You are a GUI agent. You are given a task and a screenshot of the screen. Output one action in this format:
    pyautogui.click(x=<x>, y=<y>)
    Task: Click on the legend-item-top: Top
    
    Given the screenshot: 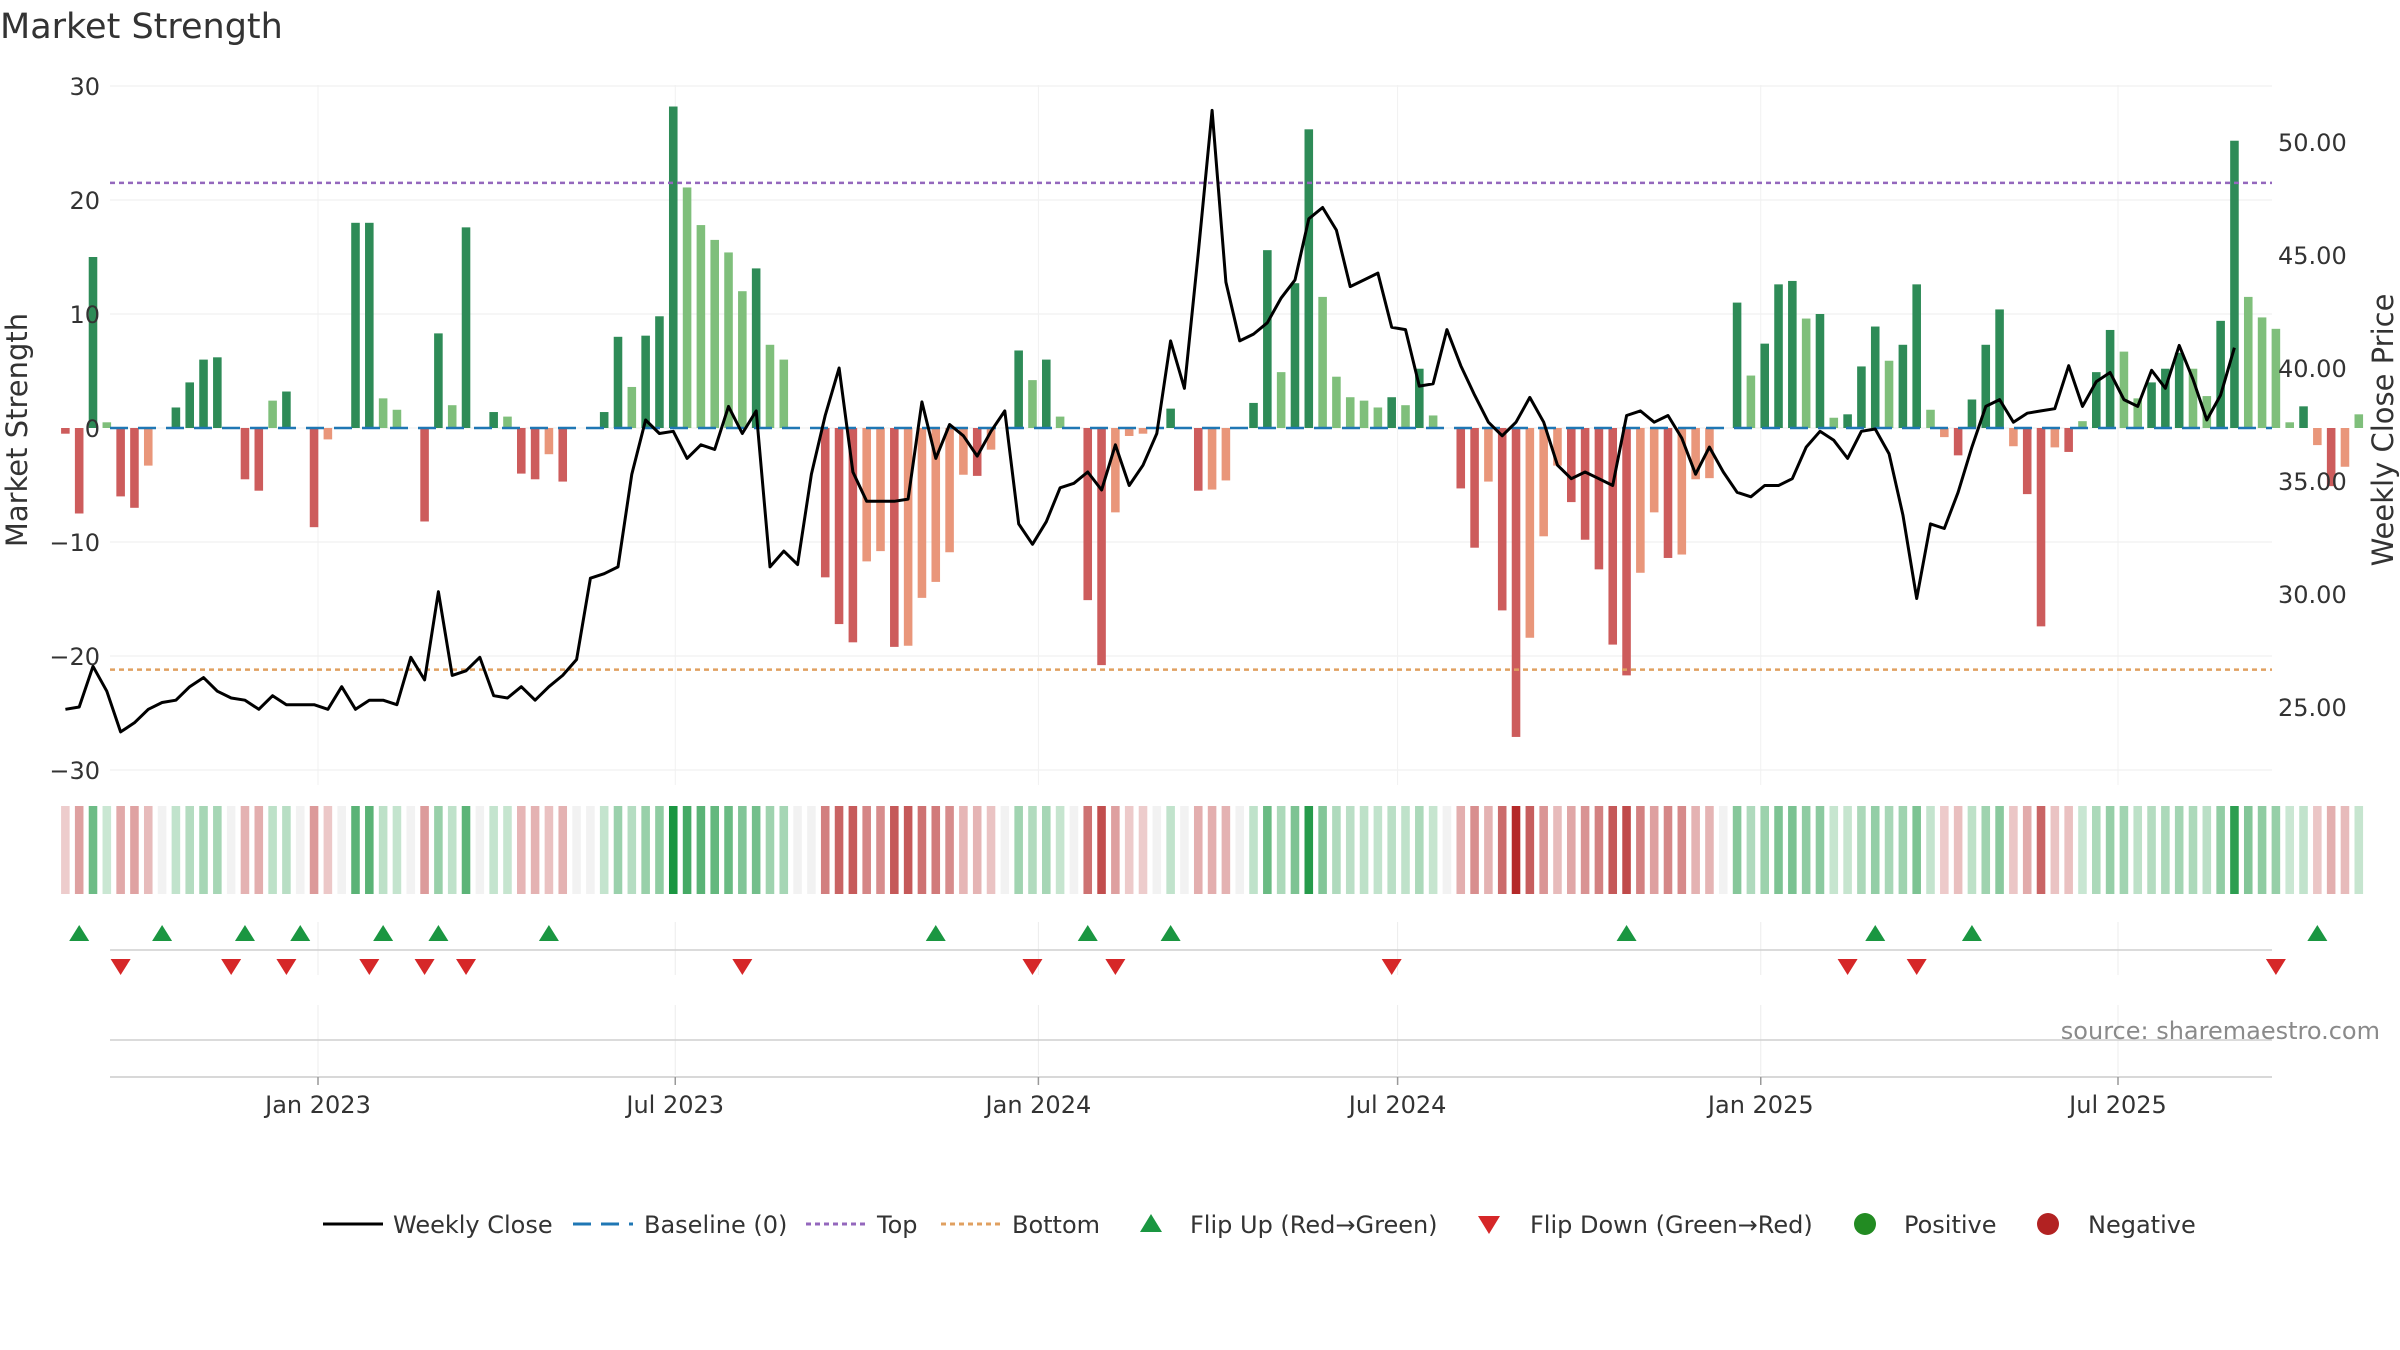 What is the action you would take?
    pyautogui.click(x=862, y=1225)
    